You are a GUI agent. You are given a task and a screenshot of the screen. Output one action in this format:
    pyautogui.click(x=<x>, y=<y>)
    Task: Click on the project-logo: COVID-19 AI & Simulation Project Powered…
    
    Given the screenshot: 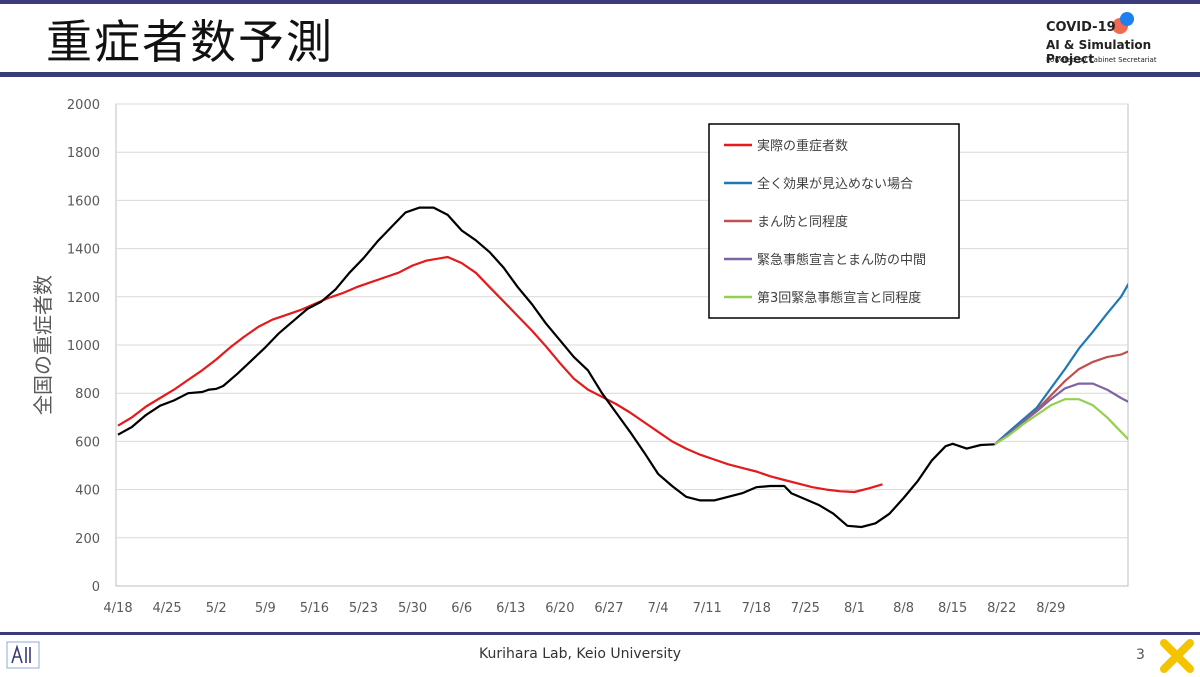 What is the action you would take?
    pyautogui.click(x=1121, y=41)
    